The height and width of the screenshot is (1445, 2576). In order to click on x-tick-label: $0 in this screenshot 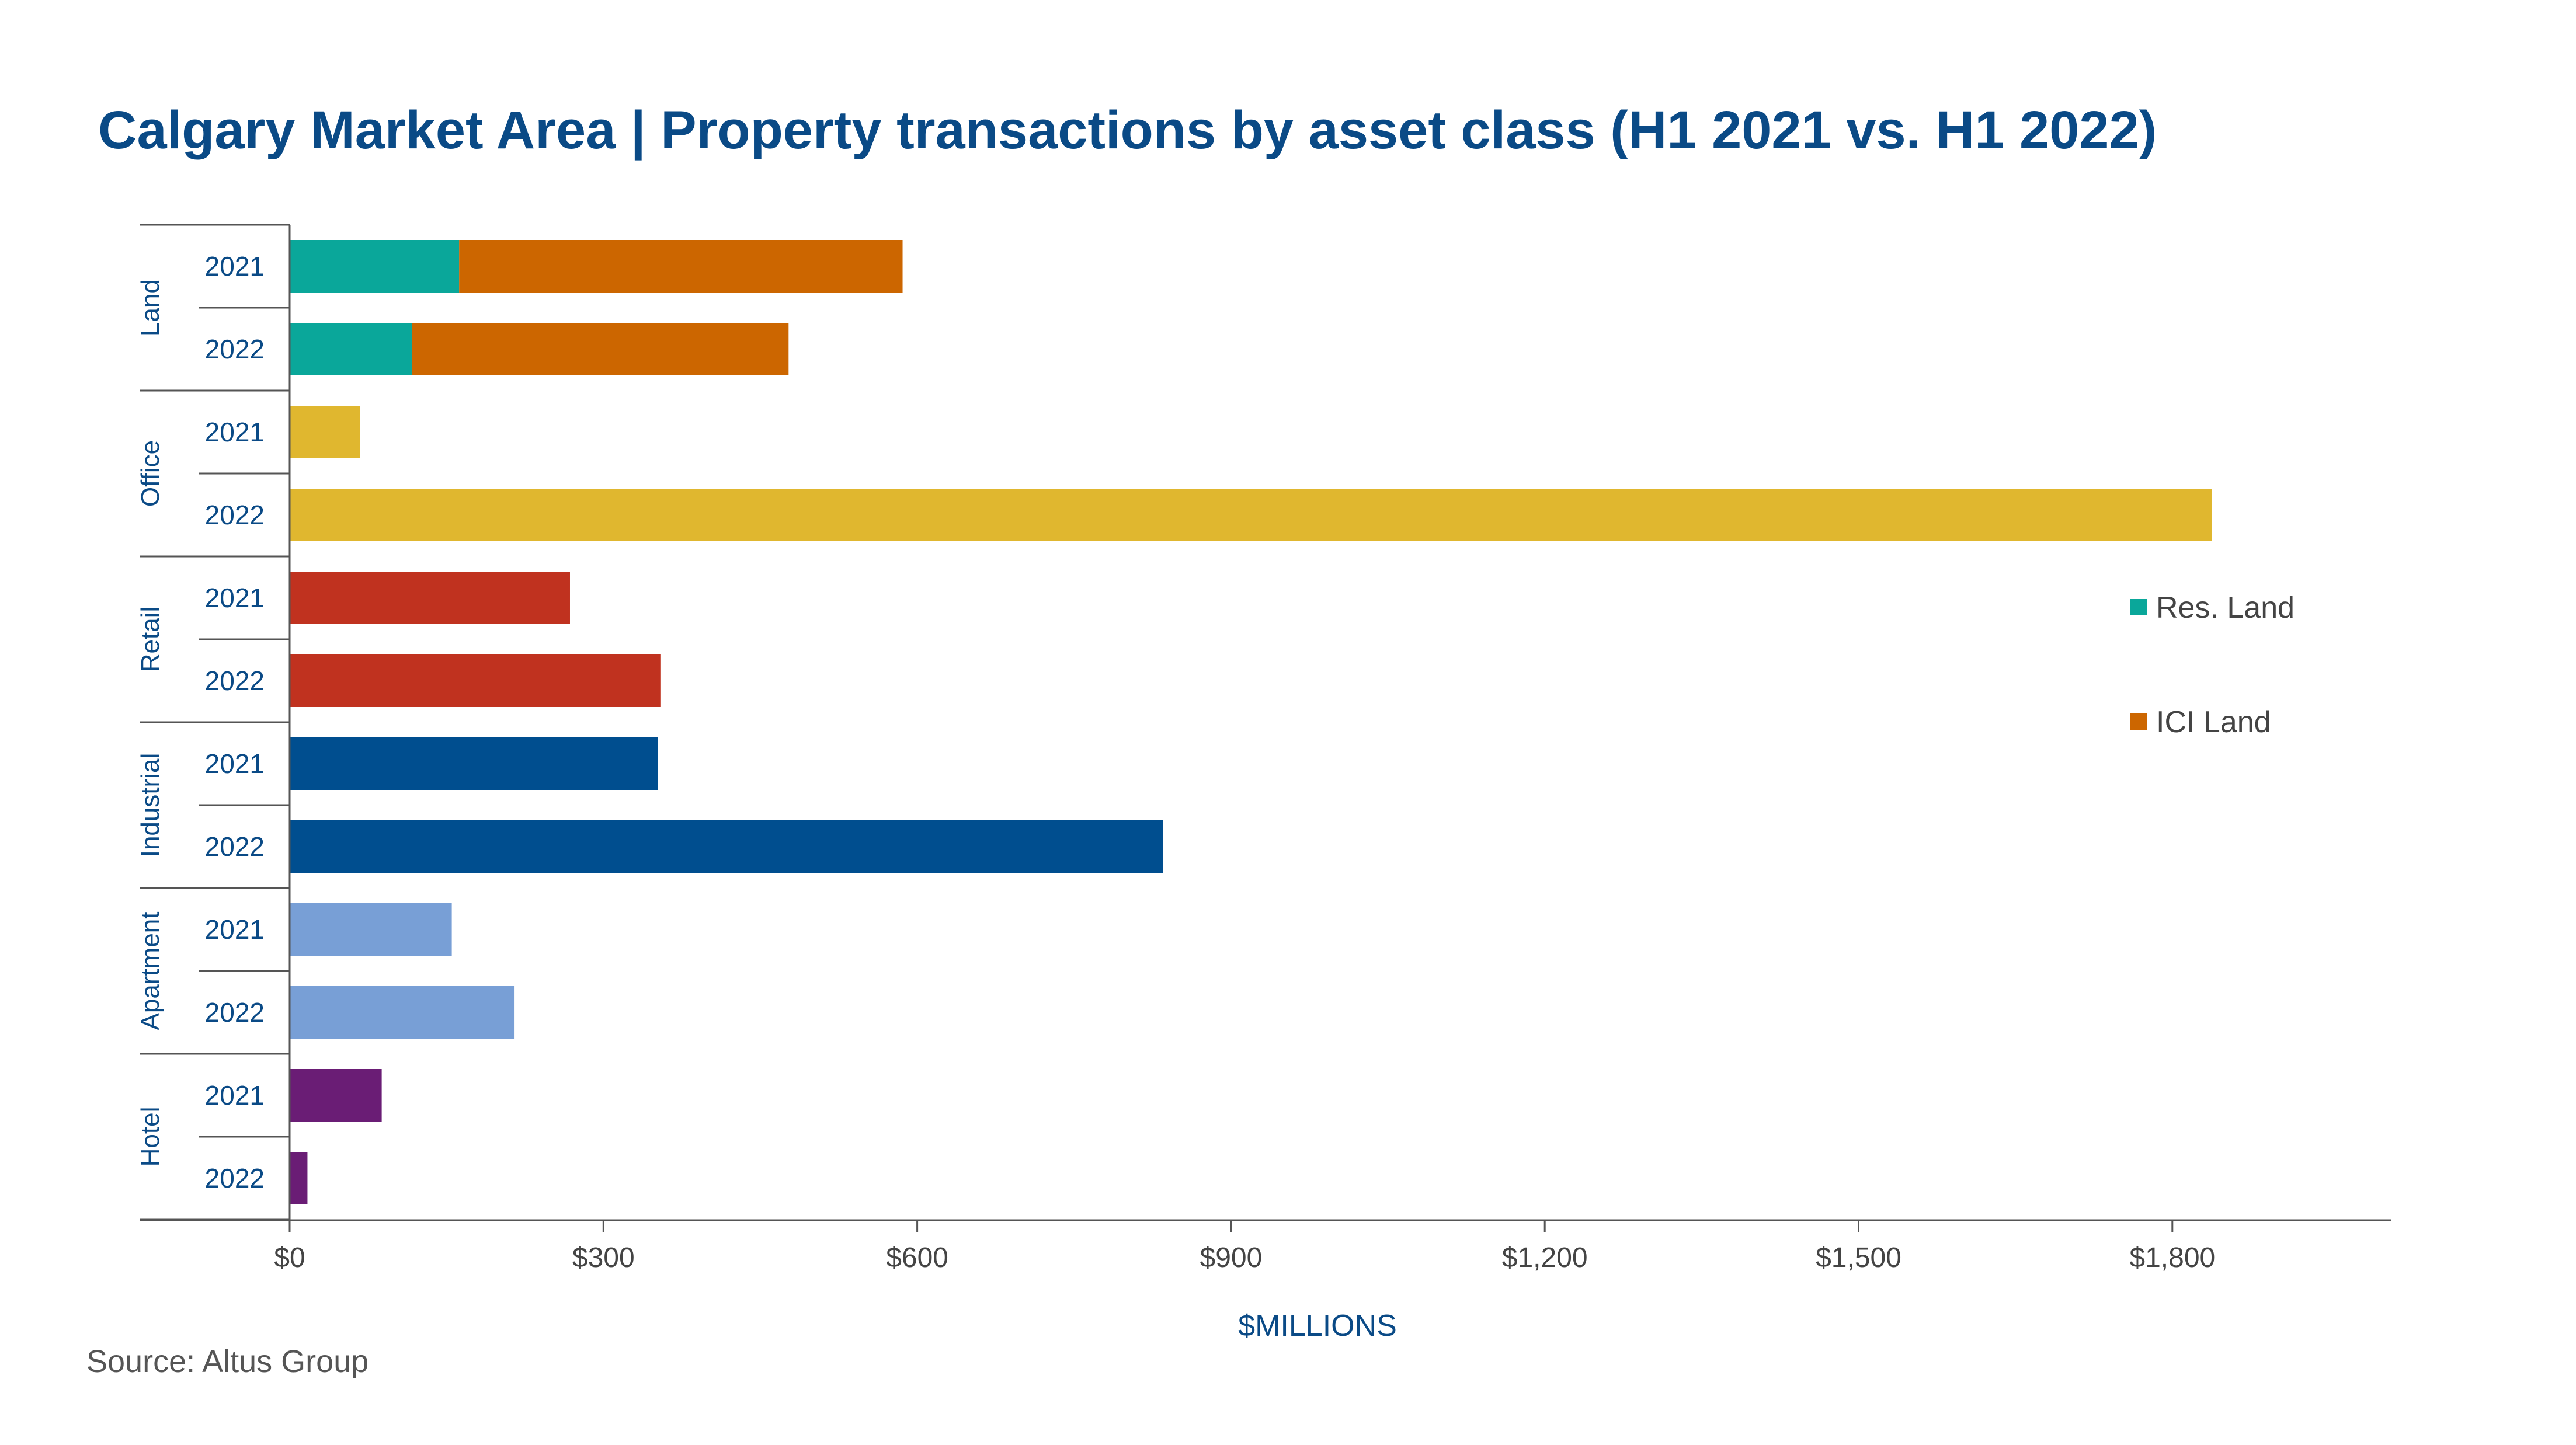, I will do `click(290, 1257)`.